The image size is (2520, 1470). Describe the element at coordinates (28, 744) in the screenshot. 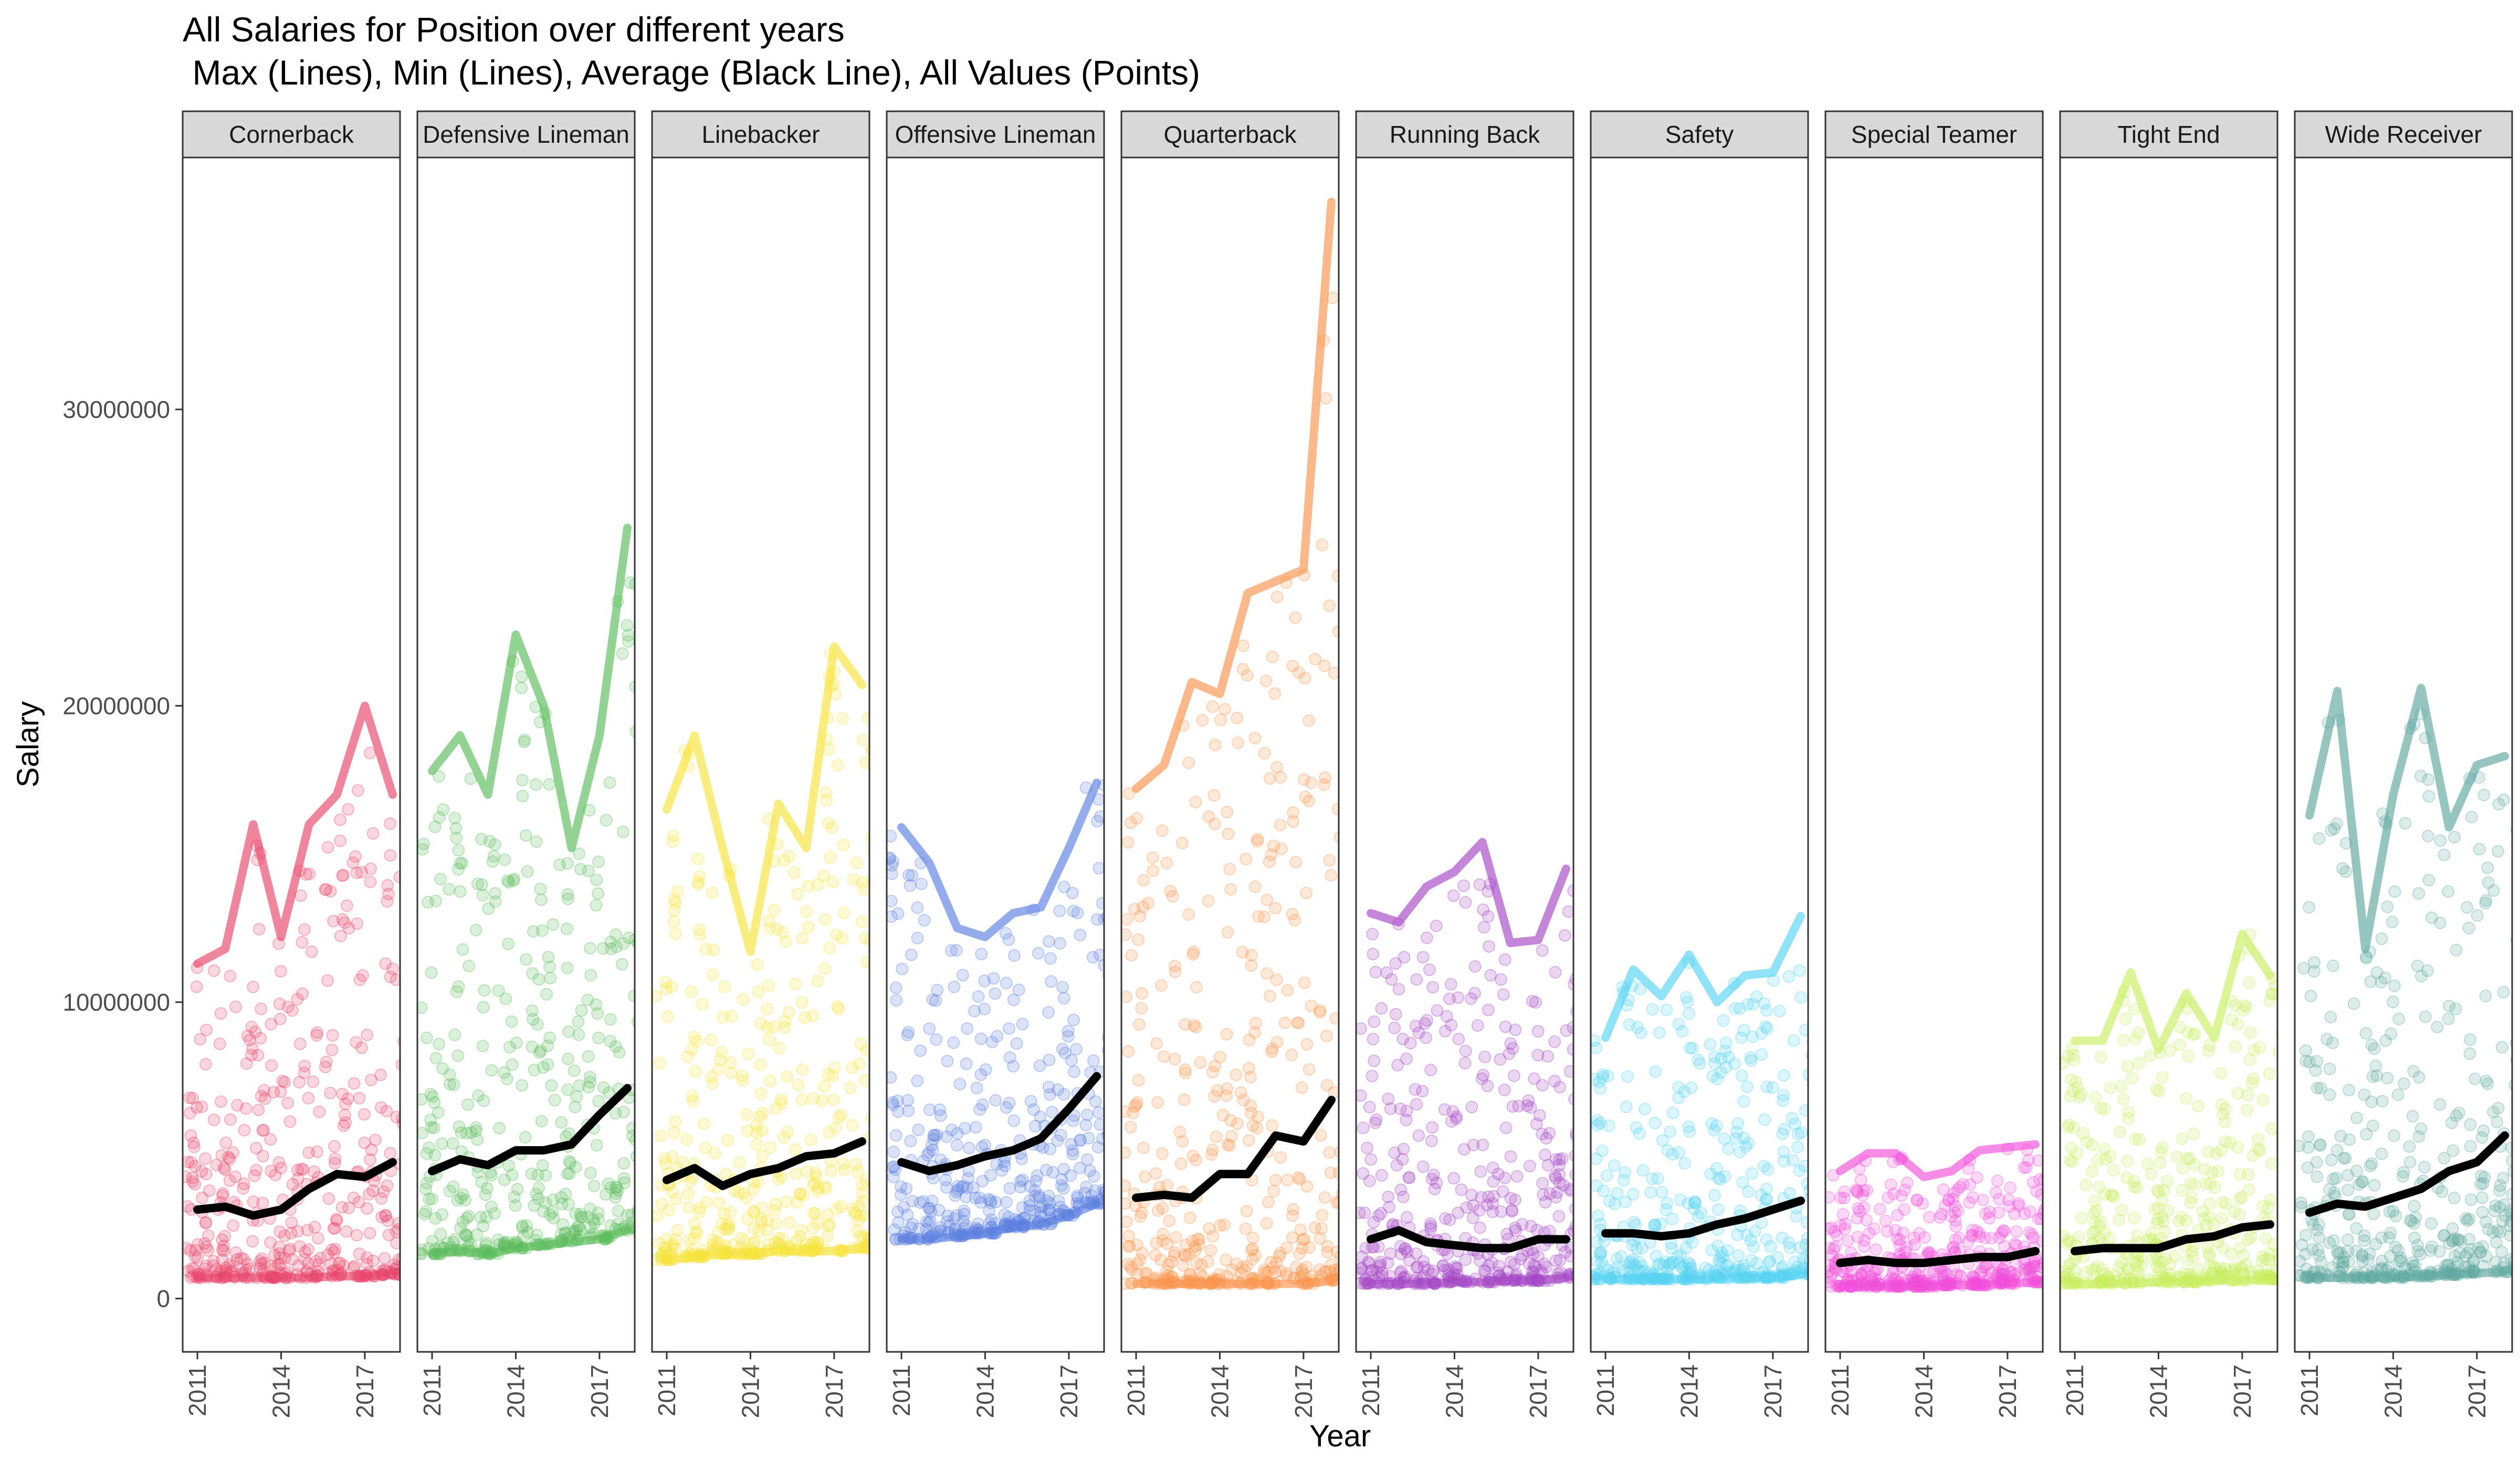

I see `y-axis-title: Salary` at that location.